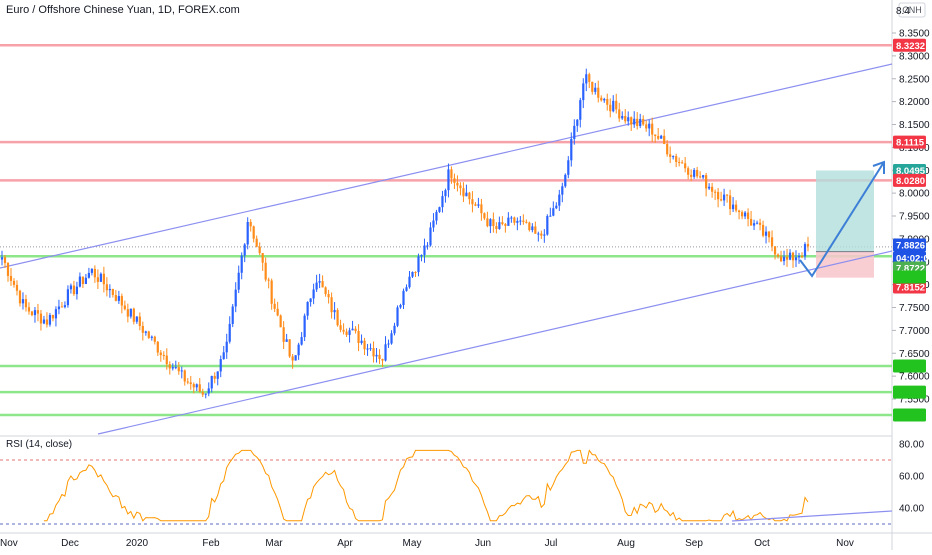 Image resolution: width=932 pixels, height=555 pixels. Describe the element at coordinates (137, 543) in the screenshot. I see `x-tick-label: 2020` at that location.